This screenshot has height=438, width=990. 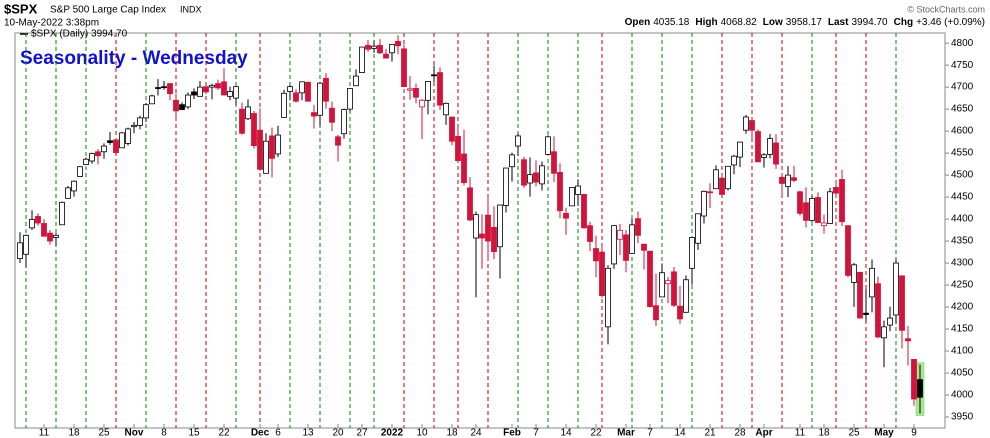 I want to click on quote-value: 3958.17, so click(x=804, y=22).